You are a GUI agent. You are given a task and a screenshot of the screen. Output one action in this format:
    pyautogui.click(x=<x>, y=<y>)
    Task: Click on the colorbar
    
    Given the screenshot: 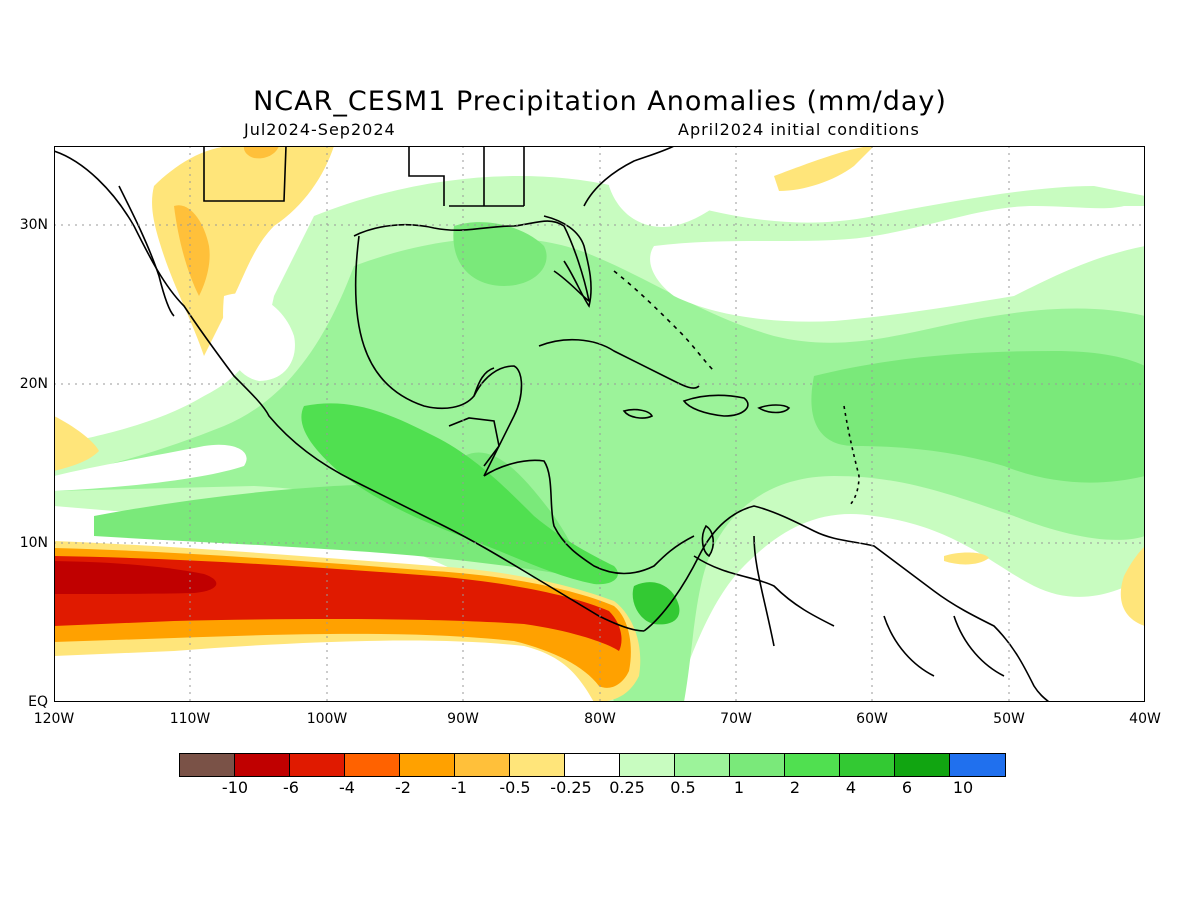 What is the action you would take?
    pyautogui.click(x=592, y=765)
    